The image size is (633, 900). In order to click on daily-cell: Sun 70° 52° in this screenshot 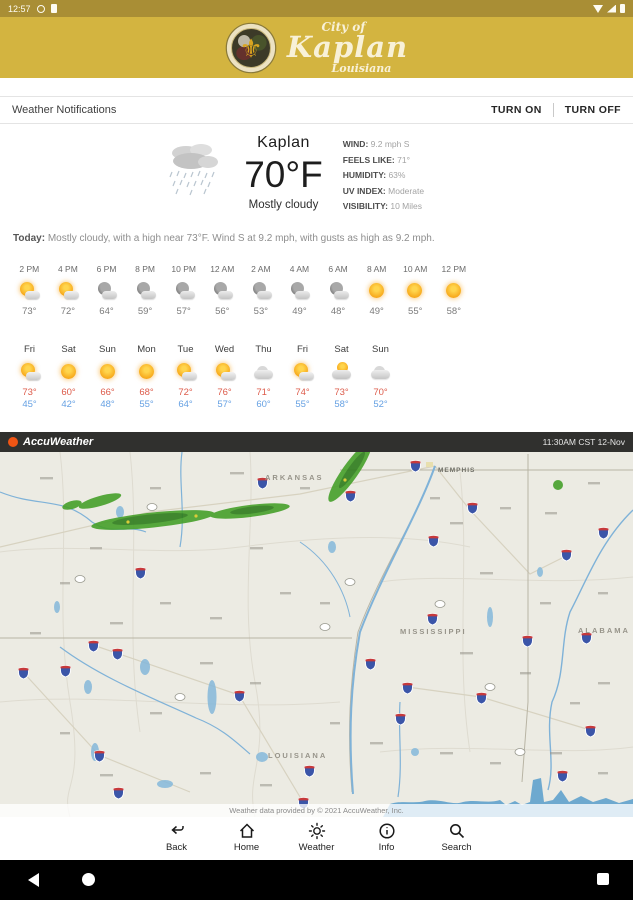, I will do `click(380, 377)`.